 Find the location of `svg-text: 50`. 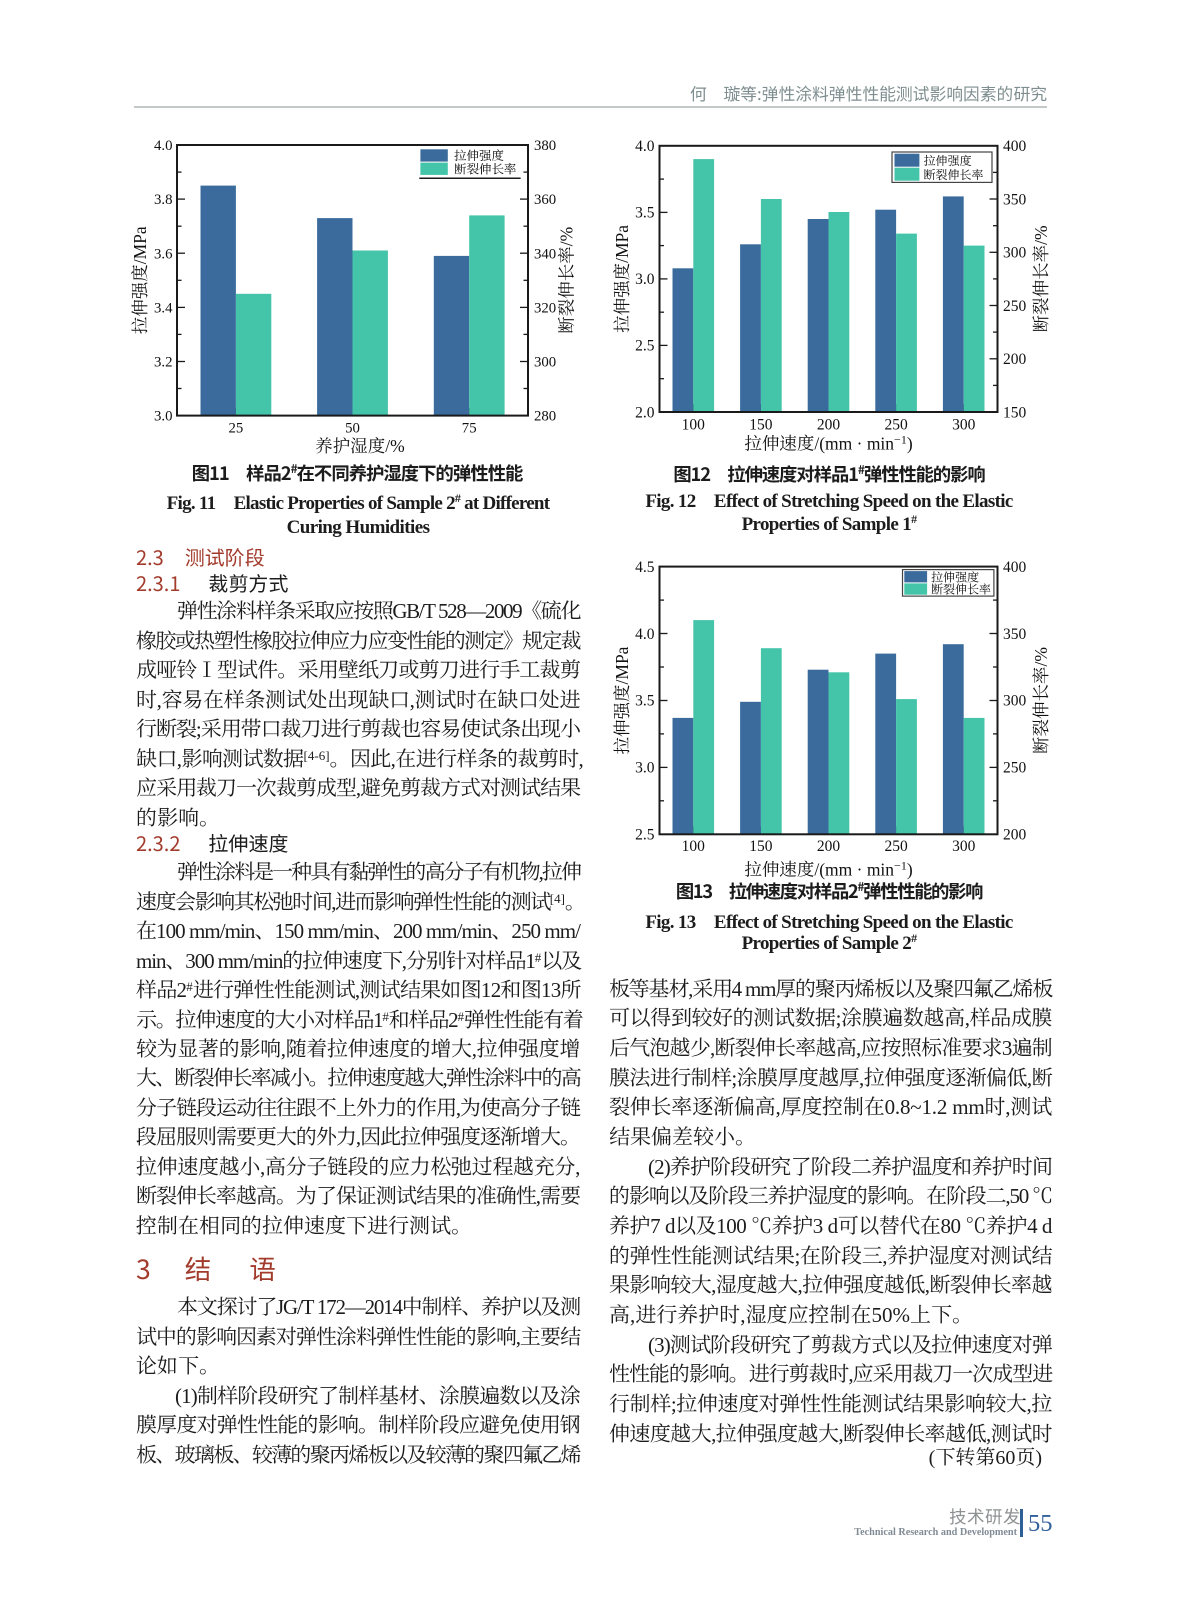

svg-text: 50 is located at coordinates (352, 429).